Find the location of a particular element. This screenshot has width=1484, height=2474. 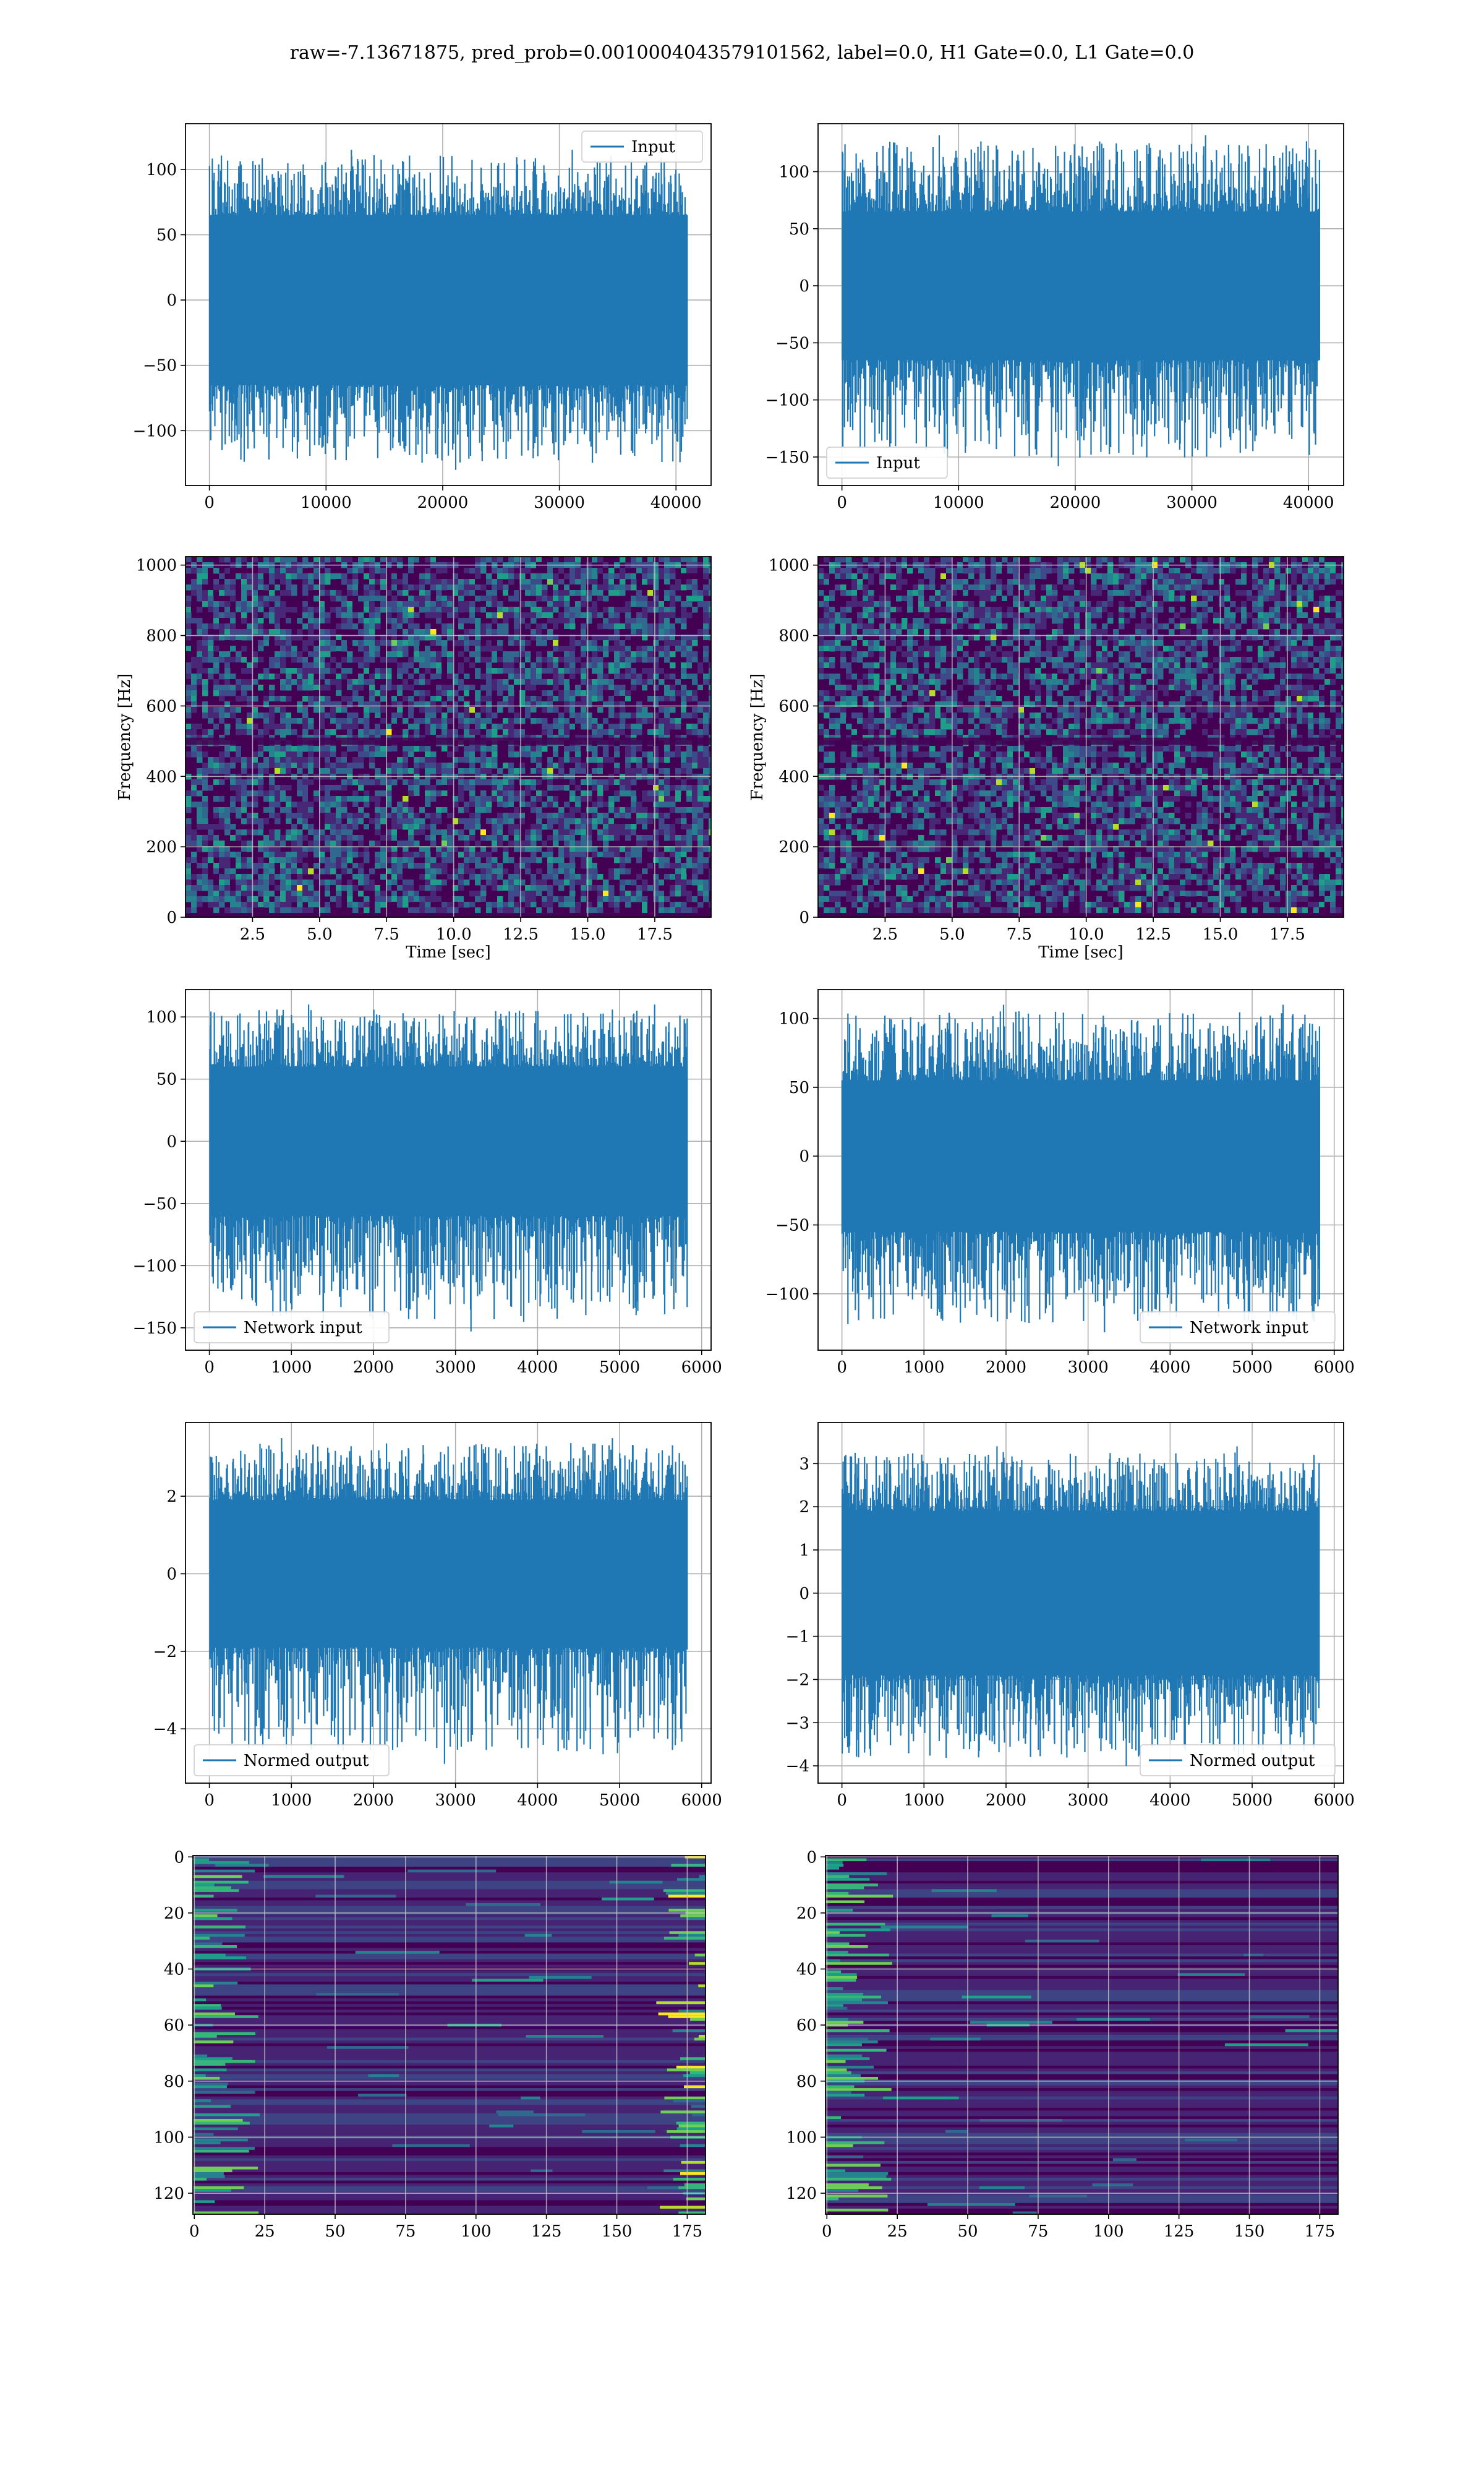

y-axis-label: Frequency [Hz] is located at coordinates (757, 738).